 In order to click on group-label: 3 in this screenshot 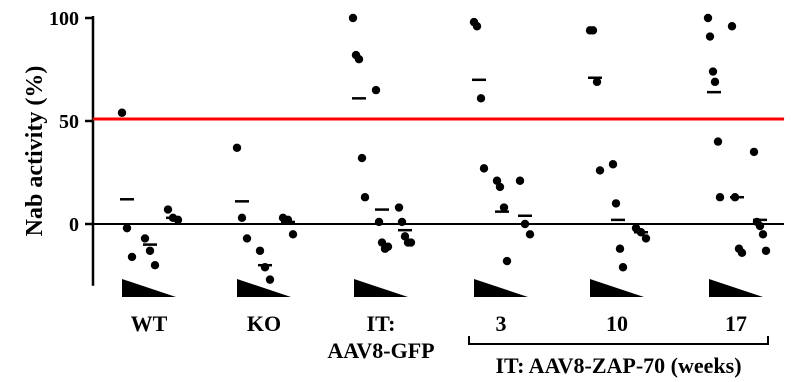, I will do `click(501, 323)`.